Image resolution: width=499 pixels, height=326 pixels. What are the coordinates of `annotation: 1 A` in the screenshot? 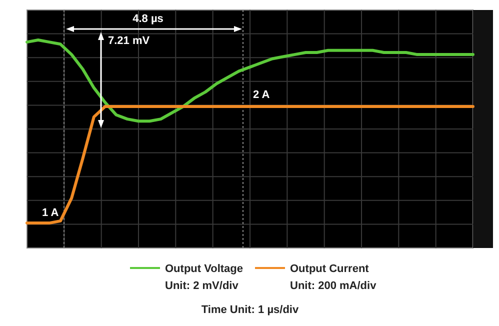 It's located at (50, 213).